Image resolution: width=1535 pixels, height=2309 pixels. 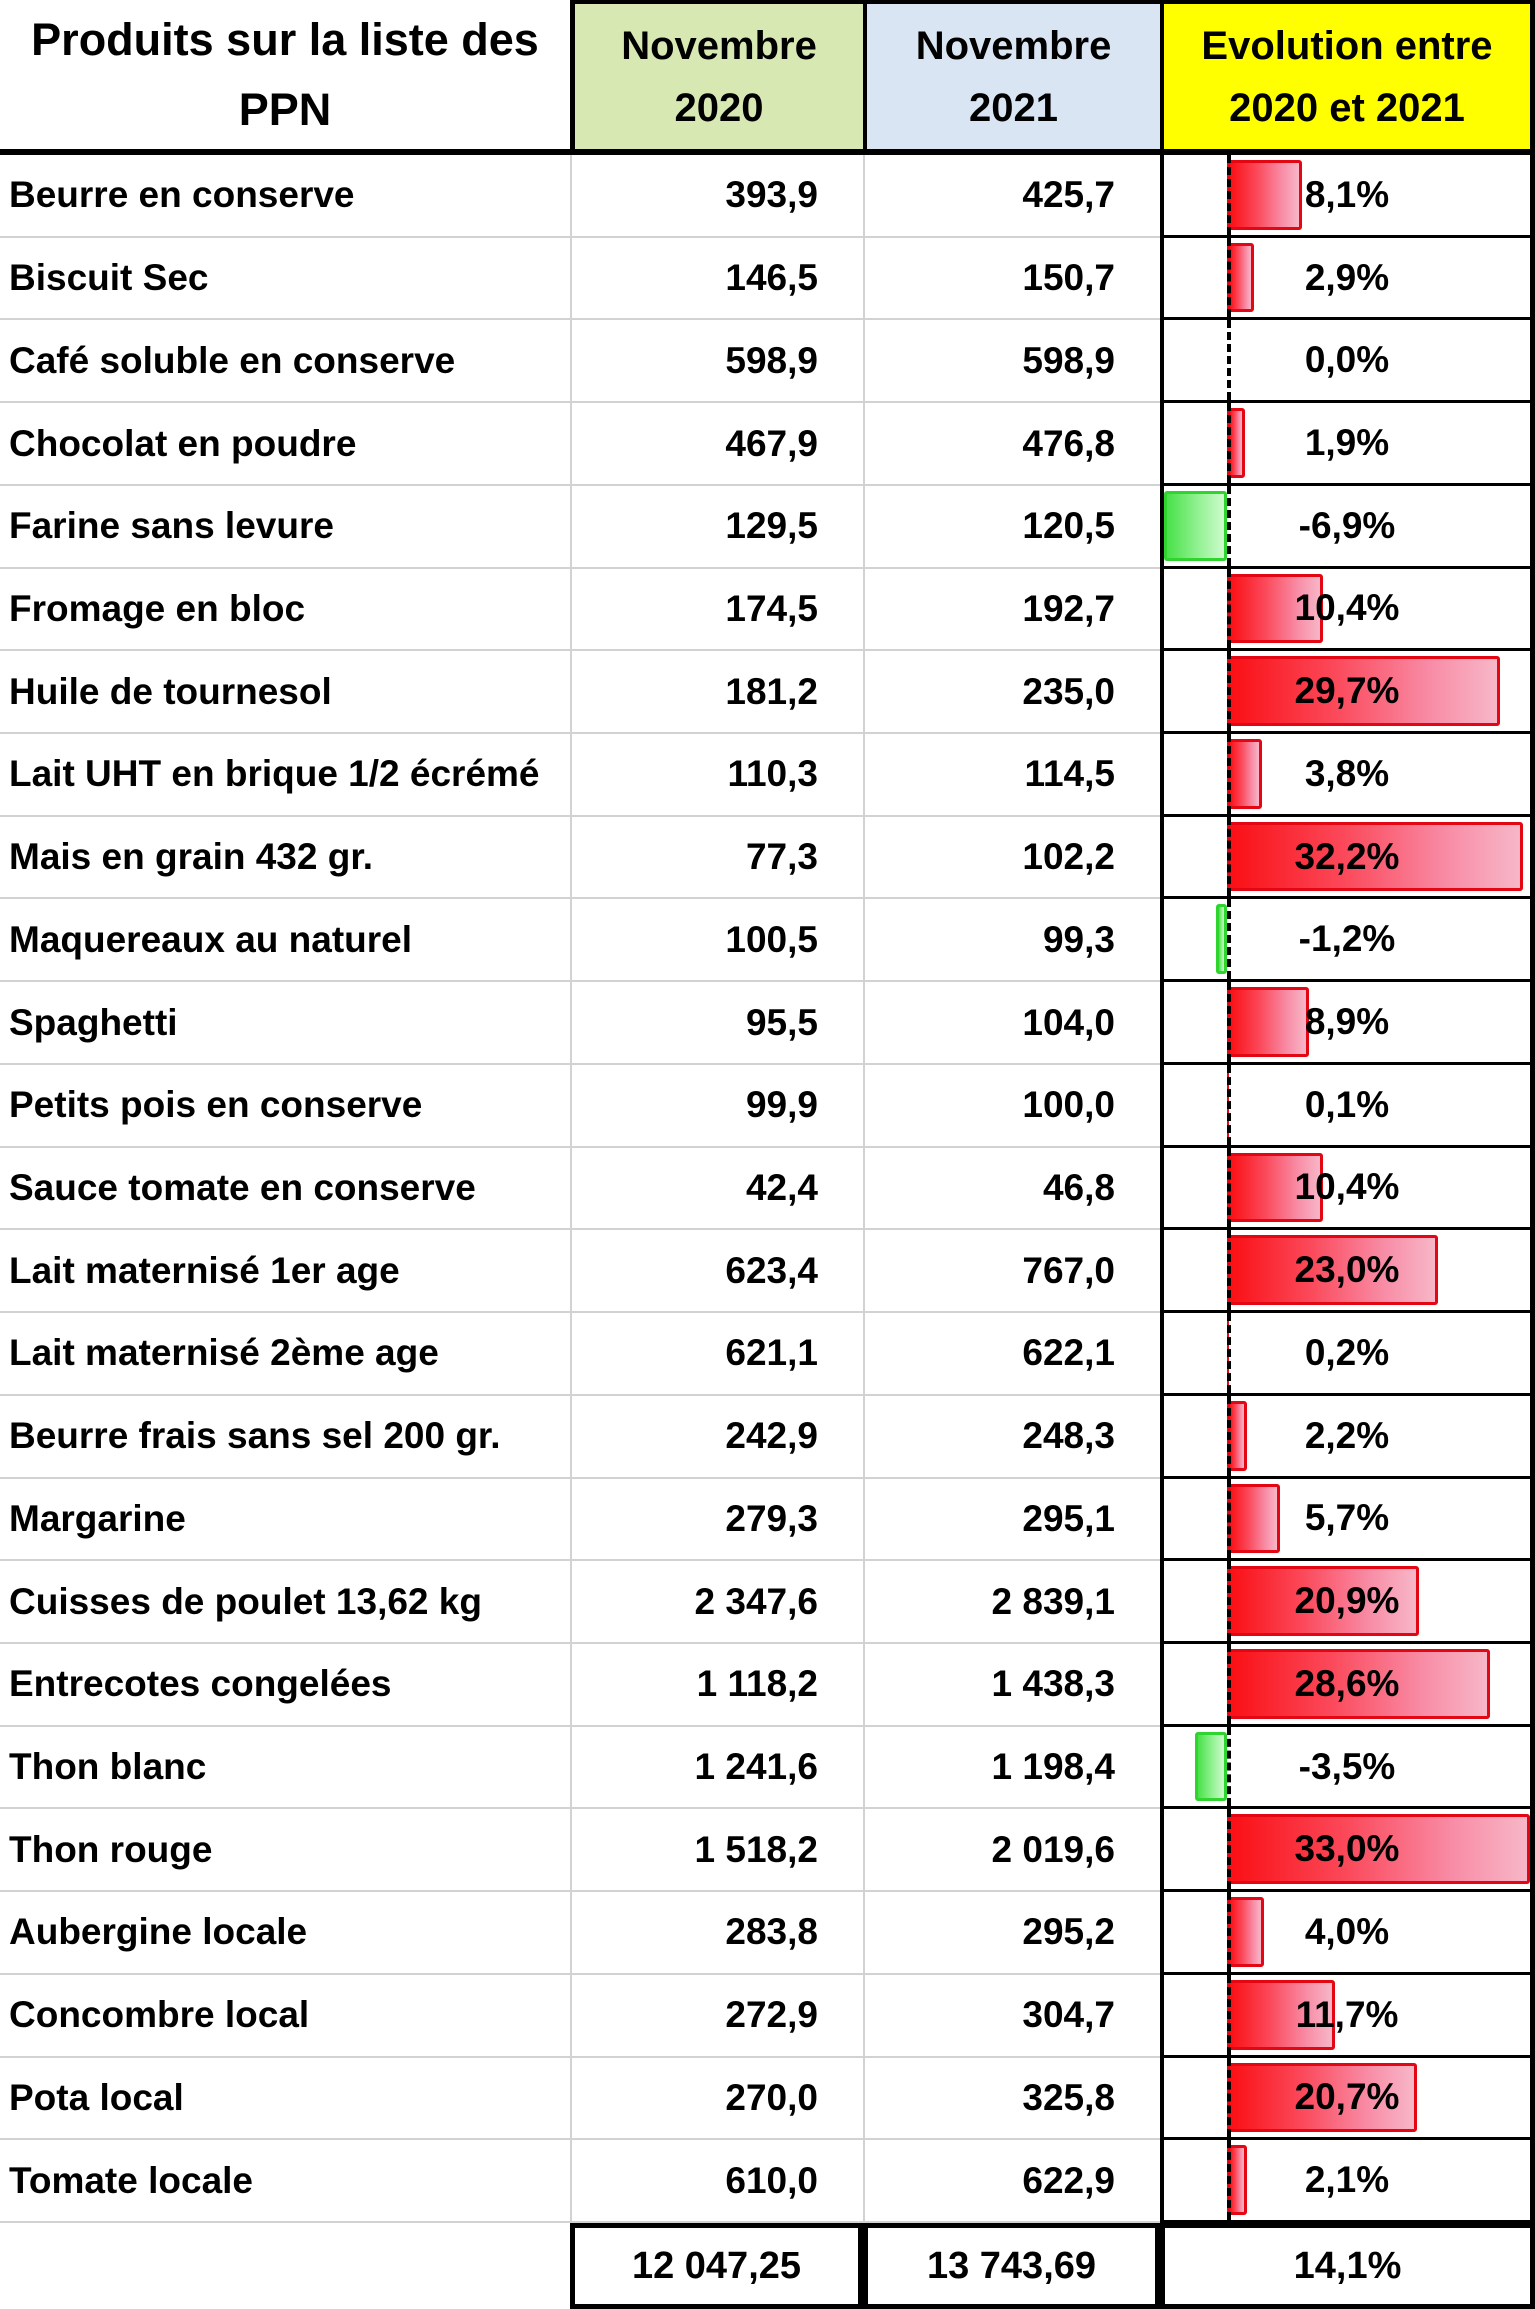 I want to click on evolution-cell: 5,7%, so click(x=1347, y=1520).